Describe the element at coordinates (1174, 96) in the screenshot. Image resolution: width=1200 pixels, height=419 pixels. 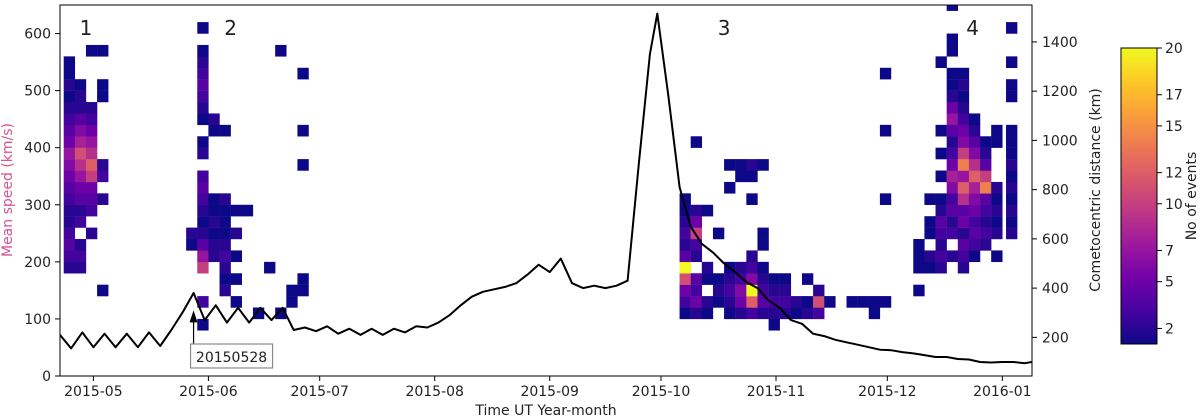
I see `colorbar-tick-label: 17` at that location.